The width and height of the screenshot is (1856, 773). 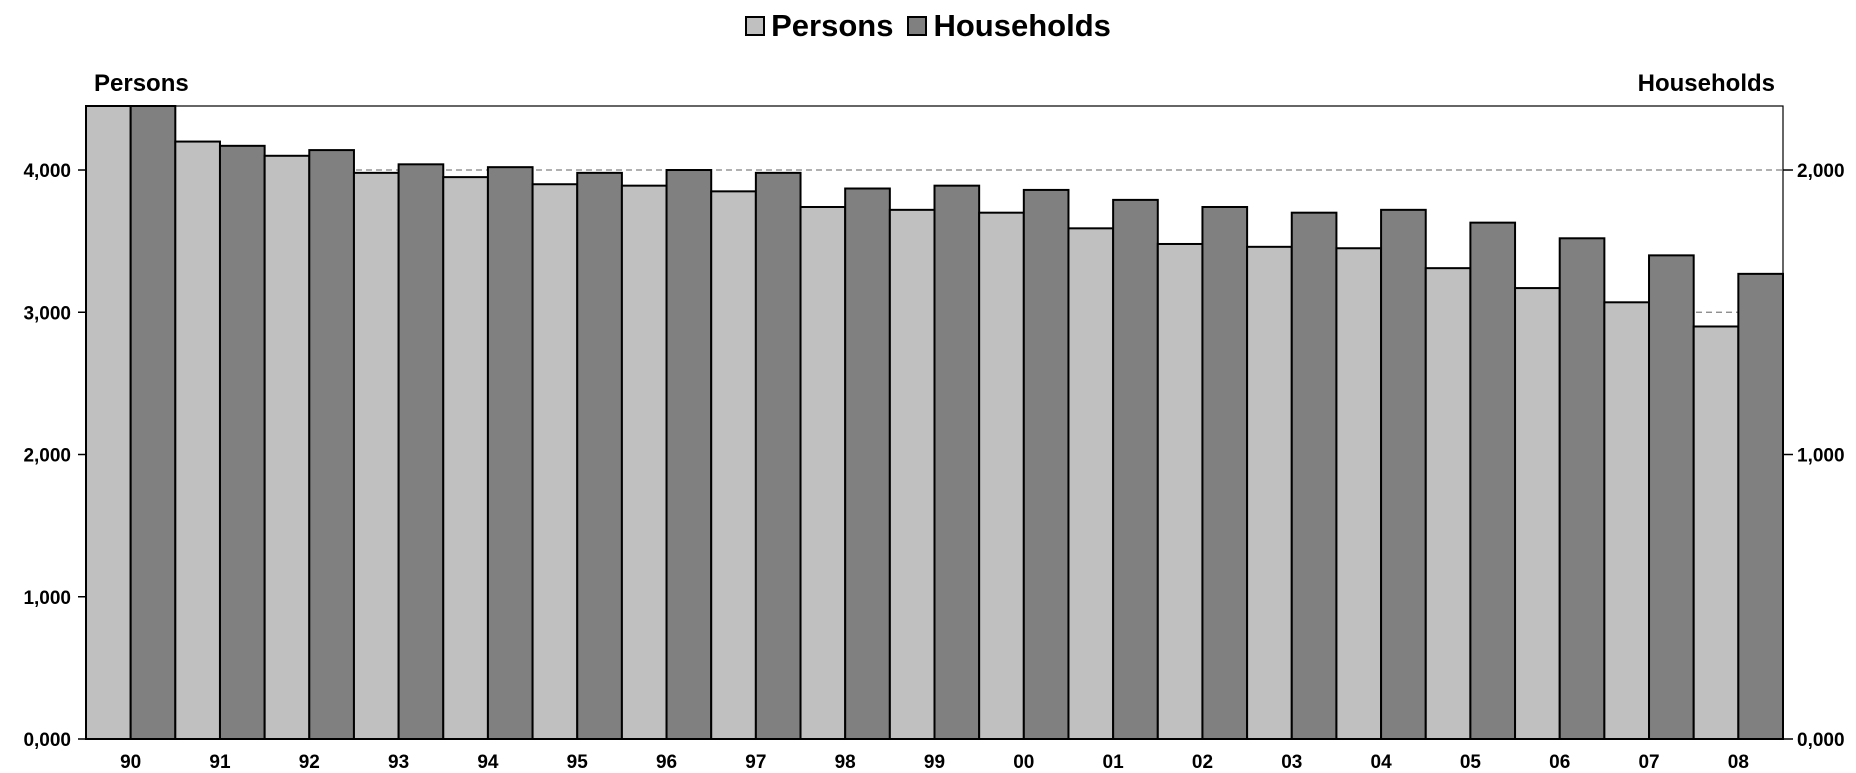 I want to click on left-axis-title: Persons, so click(x=141, y=83).